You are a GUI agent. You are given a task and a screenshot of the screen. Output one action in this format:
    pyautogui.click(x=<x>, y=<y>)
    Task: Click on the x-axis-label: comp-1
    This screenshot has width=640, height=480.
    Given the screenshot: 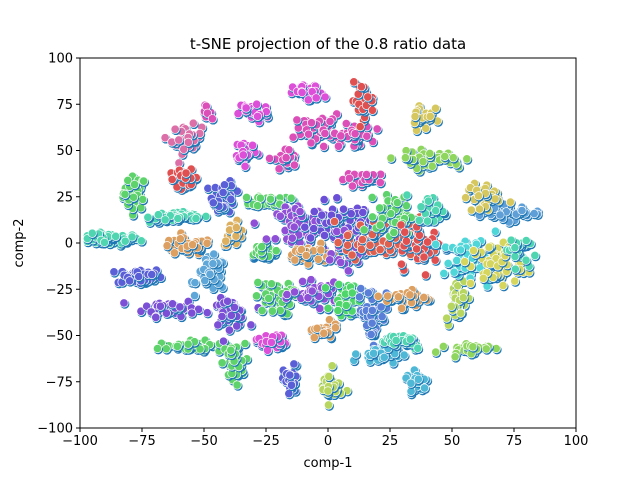 What is the action you would take?
    pyautogui.click(x=328, y=463)
    